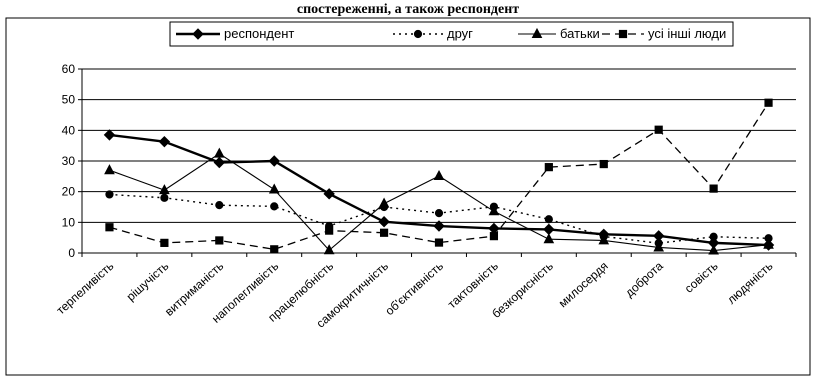 This screenshot has height=378, width=816. Describe the element at coordinates (473, 285) in the screenshot. I see `x-tick-label: тактовність` at that location.